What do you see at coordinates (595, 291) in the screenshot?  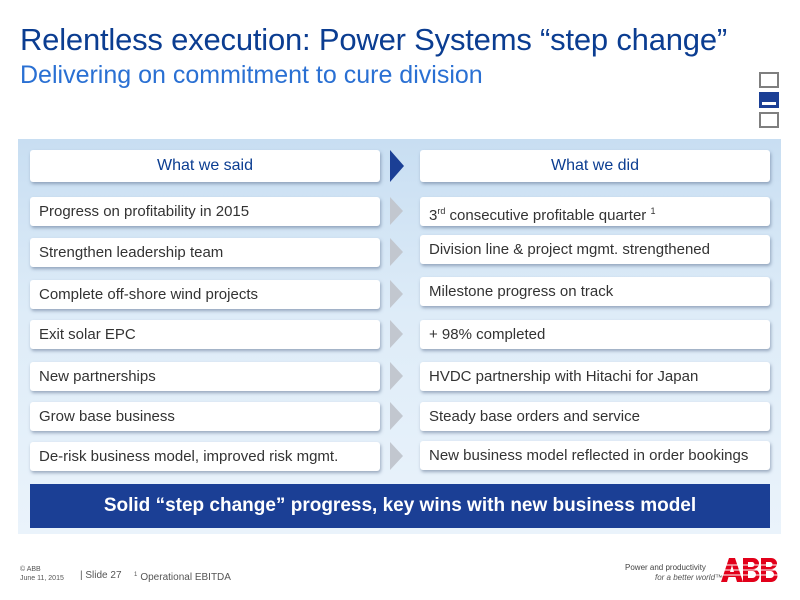 I see `did-item-3: Milestone progress on track` at bounding box center [595, 291].